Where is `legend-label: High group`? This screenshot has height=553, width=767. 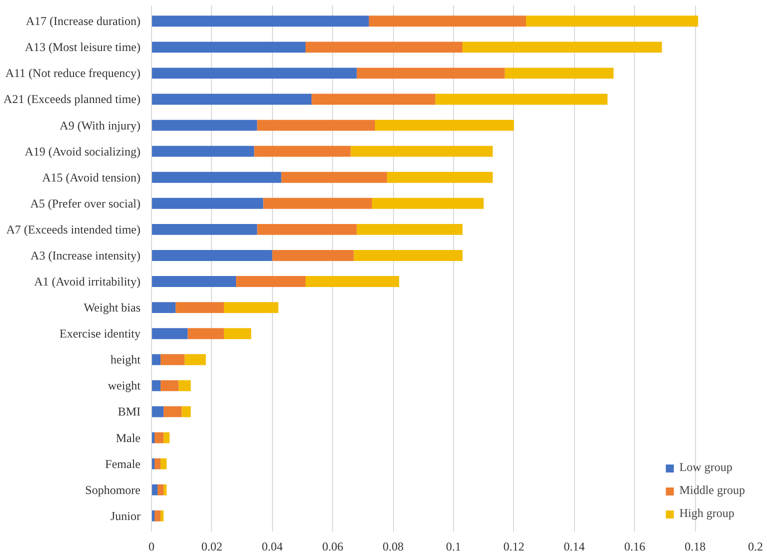 legend-label: High group is located at coordinates (706, 513).